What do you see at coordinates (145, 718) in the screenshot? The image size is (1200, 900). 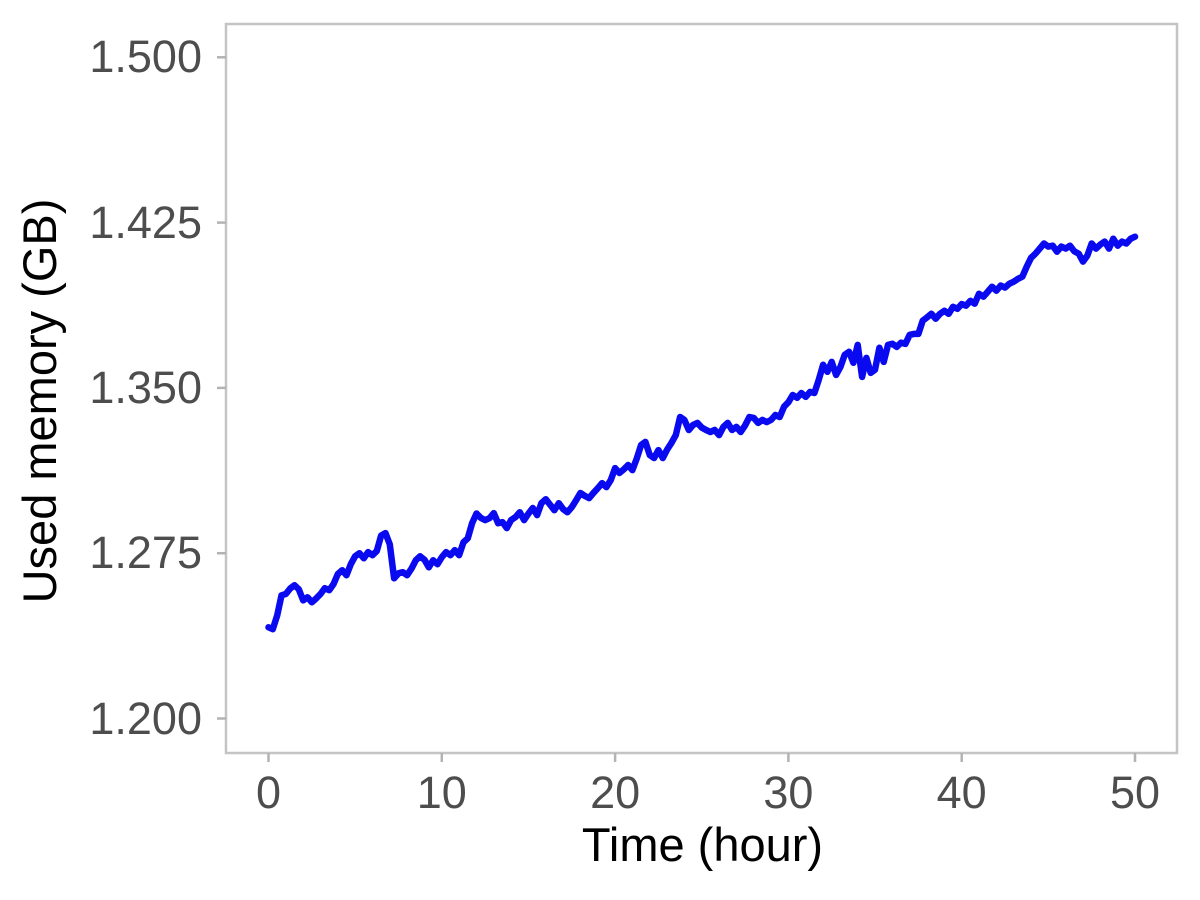 I see `y-tick-label: 1.200` at bounding box center [145, 718].